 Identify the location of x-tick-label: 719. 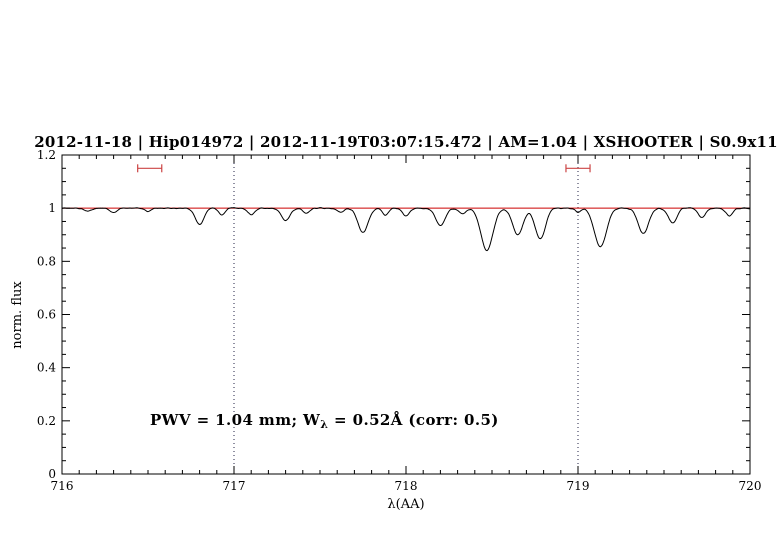
(578, 486).